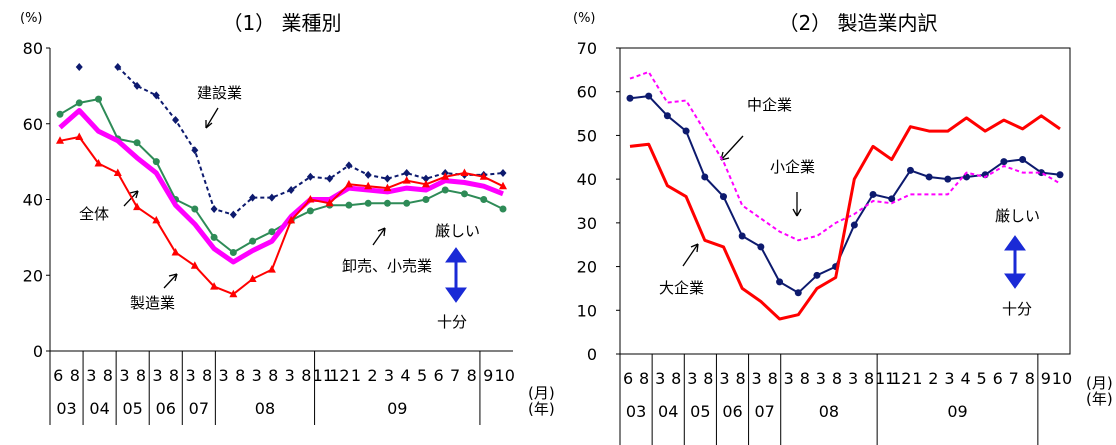 This screenshot has width=1116, height=445. What do you see at coordinates (587, 135) in the screenshot?
I see `y-tick-label: 50` at bounding box center [587, 135].